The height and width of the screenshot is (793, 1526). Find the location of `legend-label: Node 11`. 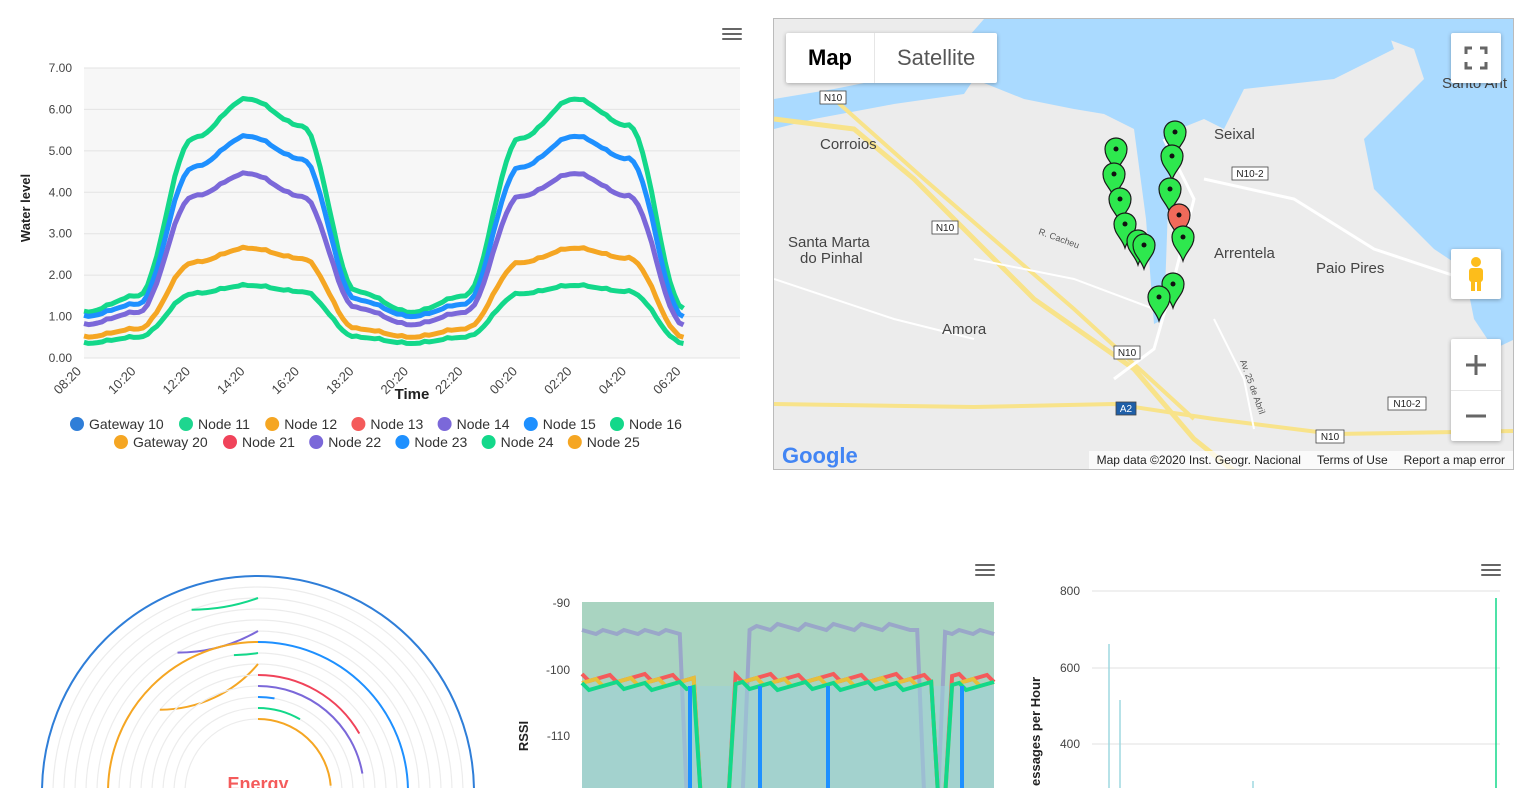

legend-label: Node 11 is located at coordinates (224, 424).